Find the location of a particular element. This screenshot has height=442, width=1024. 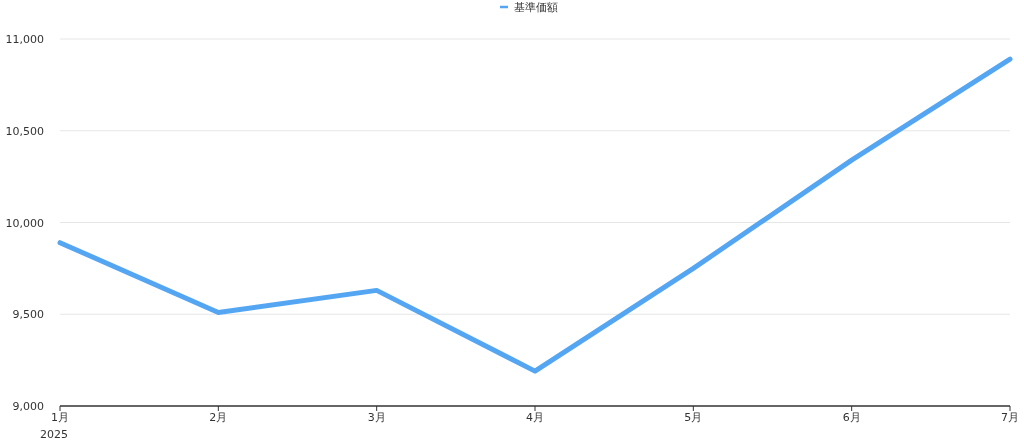

x-tick-label: 4月 is located at coordinates (535, 417).